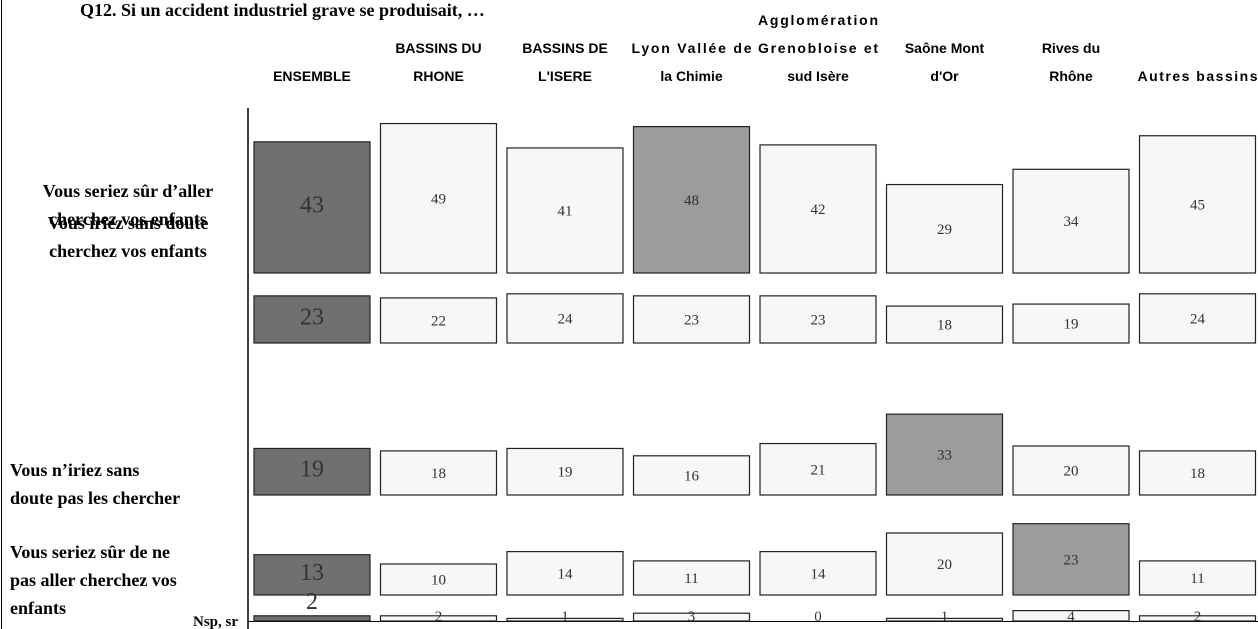  What do you see at coordinates (95, 498) in the screenshot?
I see `row-label: doute pas les chercher` at bounding box center [95, 498].